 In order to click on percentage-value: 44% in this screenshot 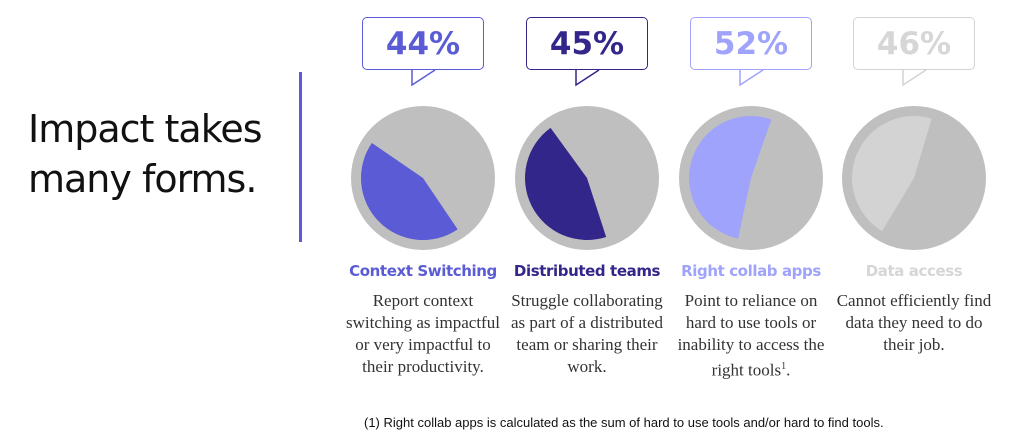, I will do `click(423, 43)`.